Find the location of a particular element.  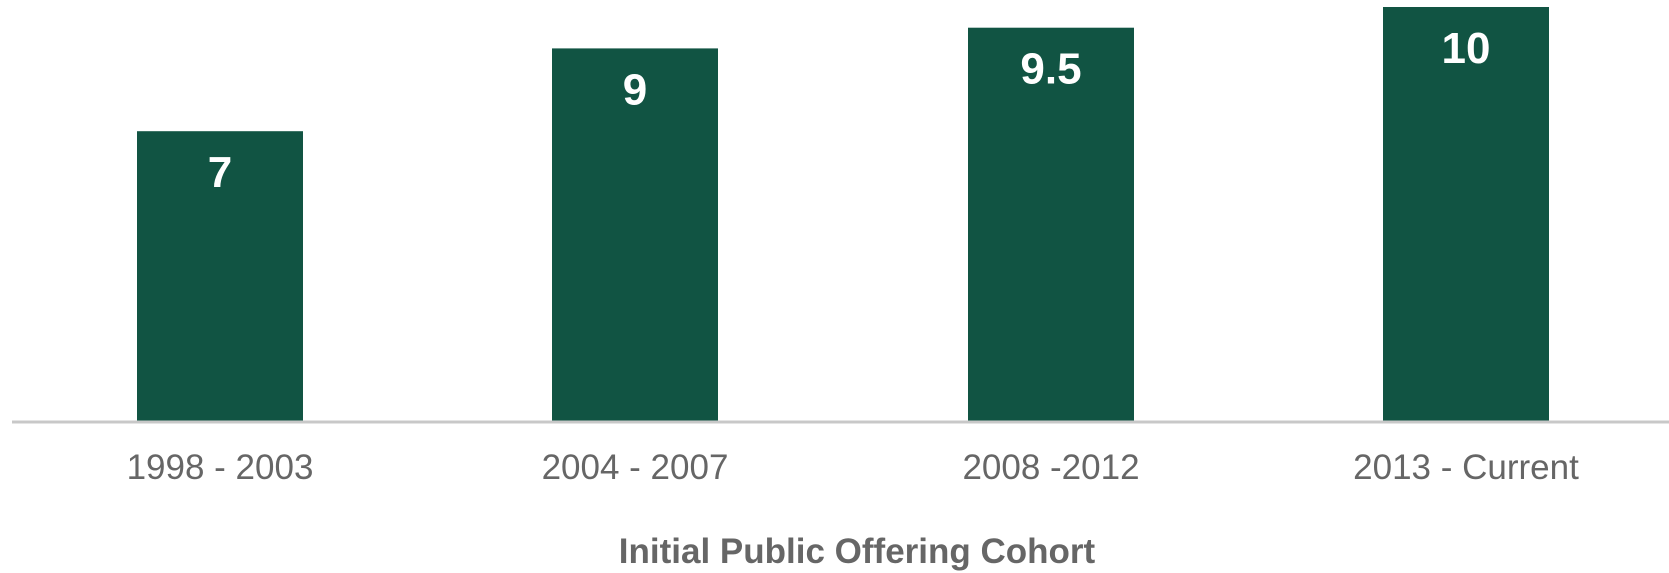

x-tick-label: 2008 -2012 is located at coordinates (1050, 467).